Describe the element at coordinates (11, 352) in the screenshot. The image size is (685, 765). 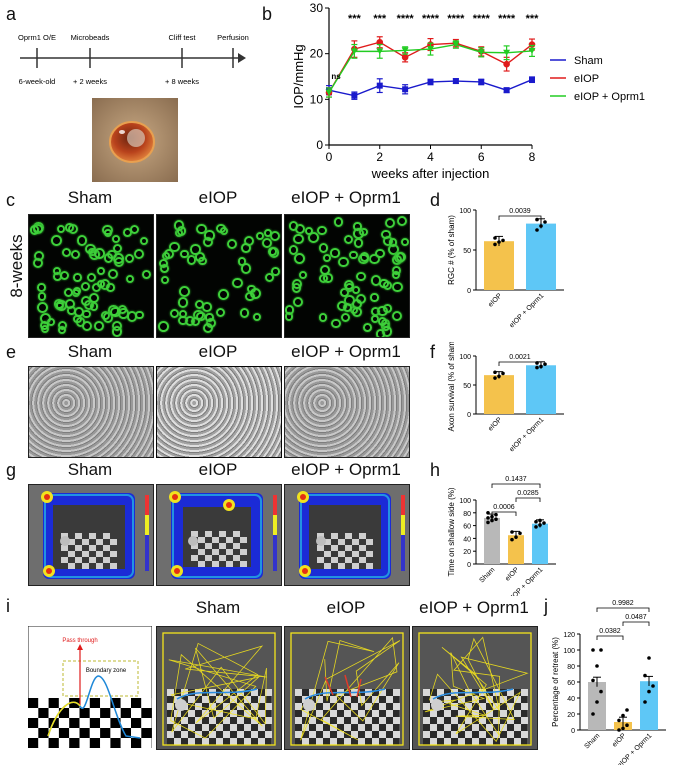
I see `panel-letter-e: e` at that location.